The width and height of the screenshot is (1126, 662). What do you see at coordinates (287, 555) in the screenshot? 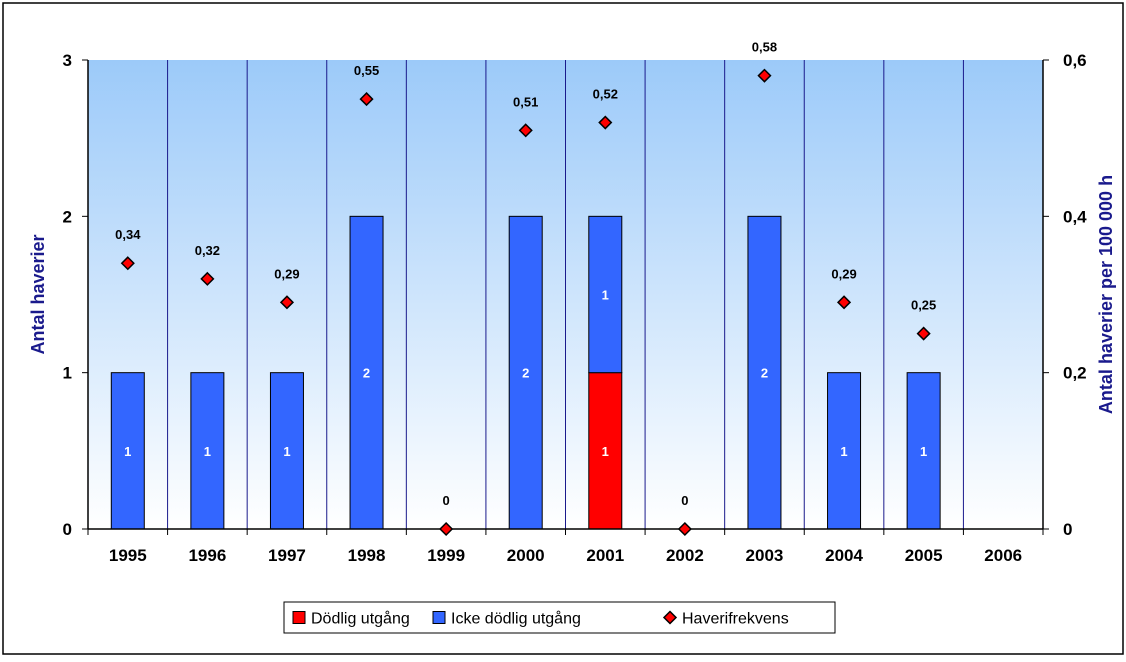
I see `x-tick-label: 1997` at bounding box center [287, 555].